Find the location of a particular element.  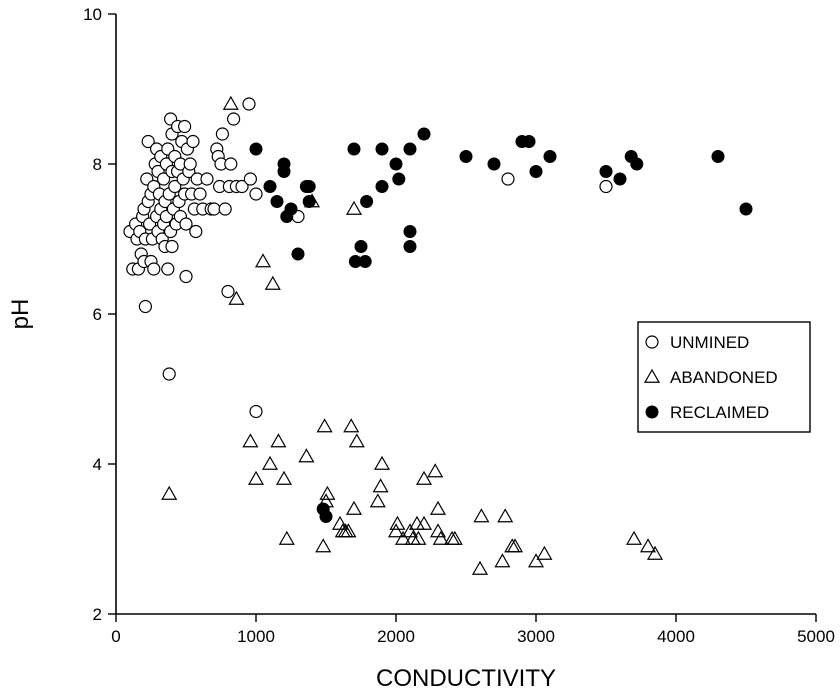

legend: UNMINED ABANDONED RECLAIMED is located at coordinates (724, 377).